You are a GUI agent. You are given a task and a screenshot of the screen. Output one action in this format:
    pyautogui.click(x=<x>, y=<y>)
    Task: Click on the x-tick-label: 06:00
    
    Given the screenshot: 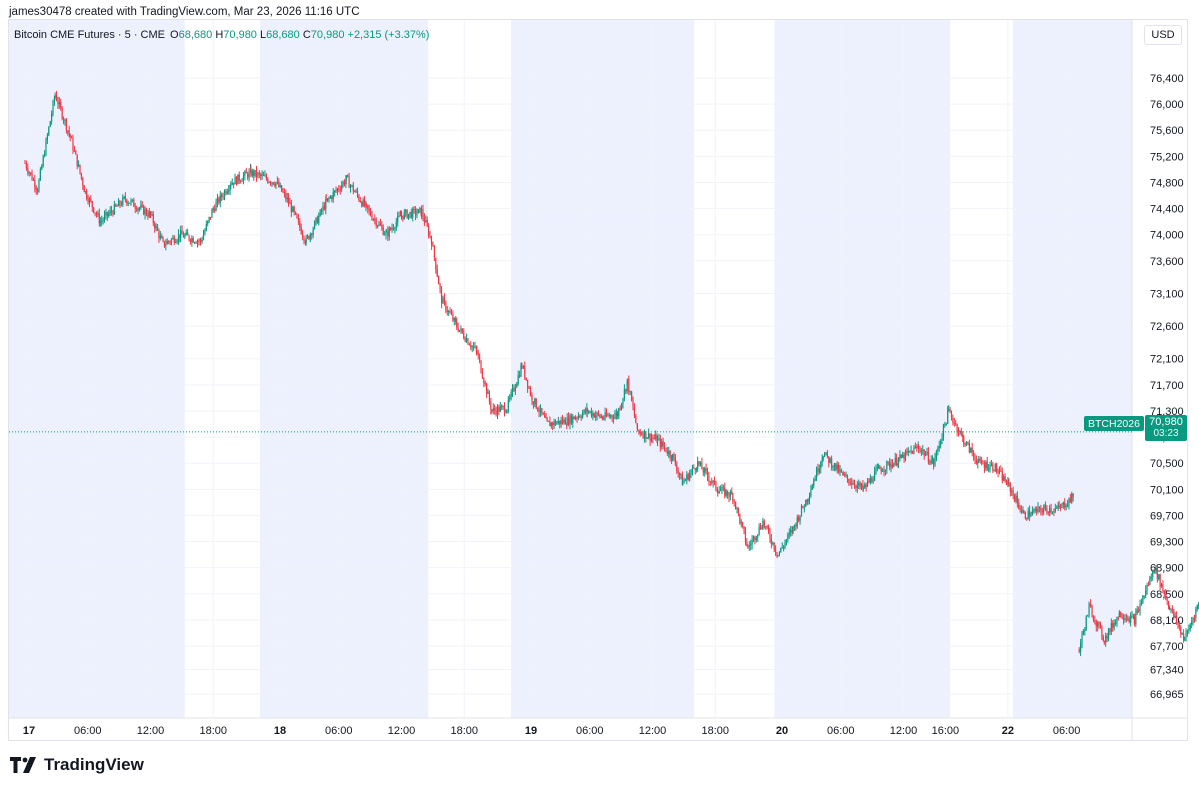 What is the action you would take?
    pyautogui.click(x=841, y=731)
    